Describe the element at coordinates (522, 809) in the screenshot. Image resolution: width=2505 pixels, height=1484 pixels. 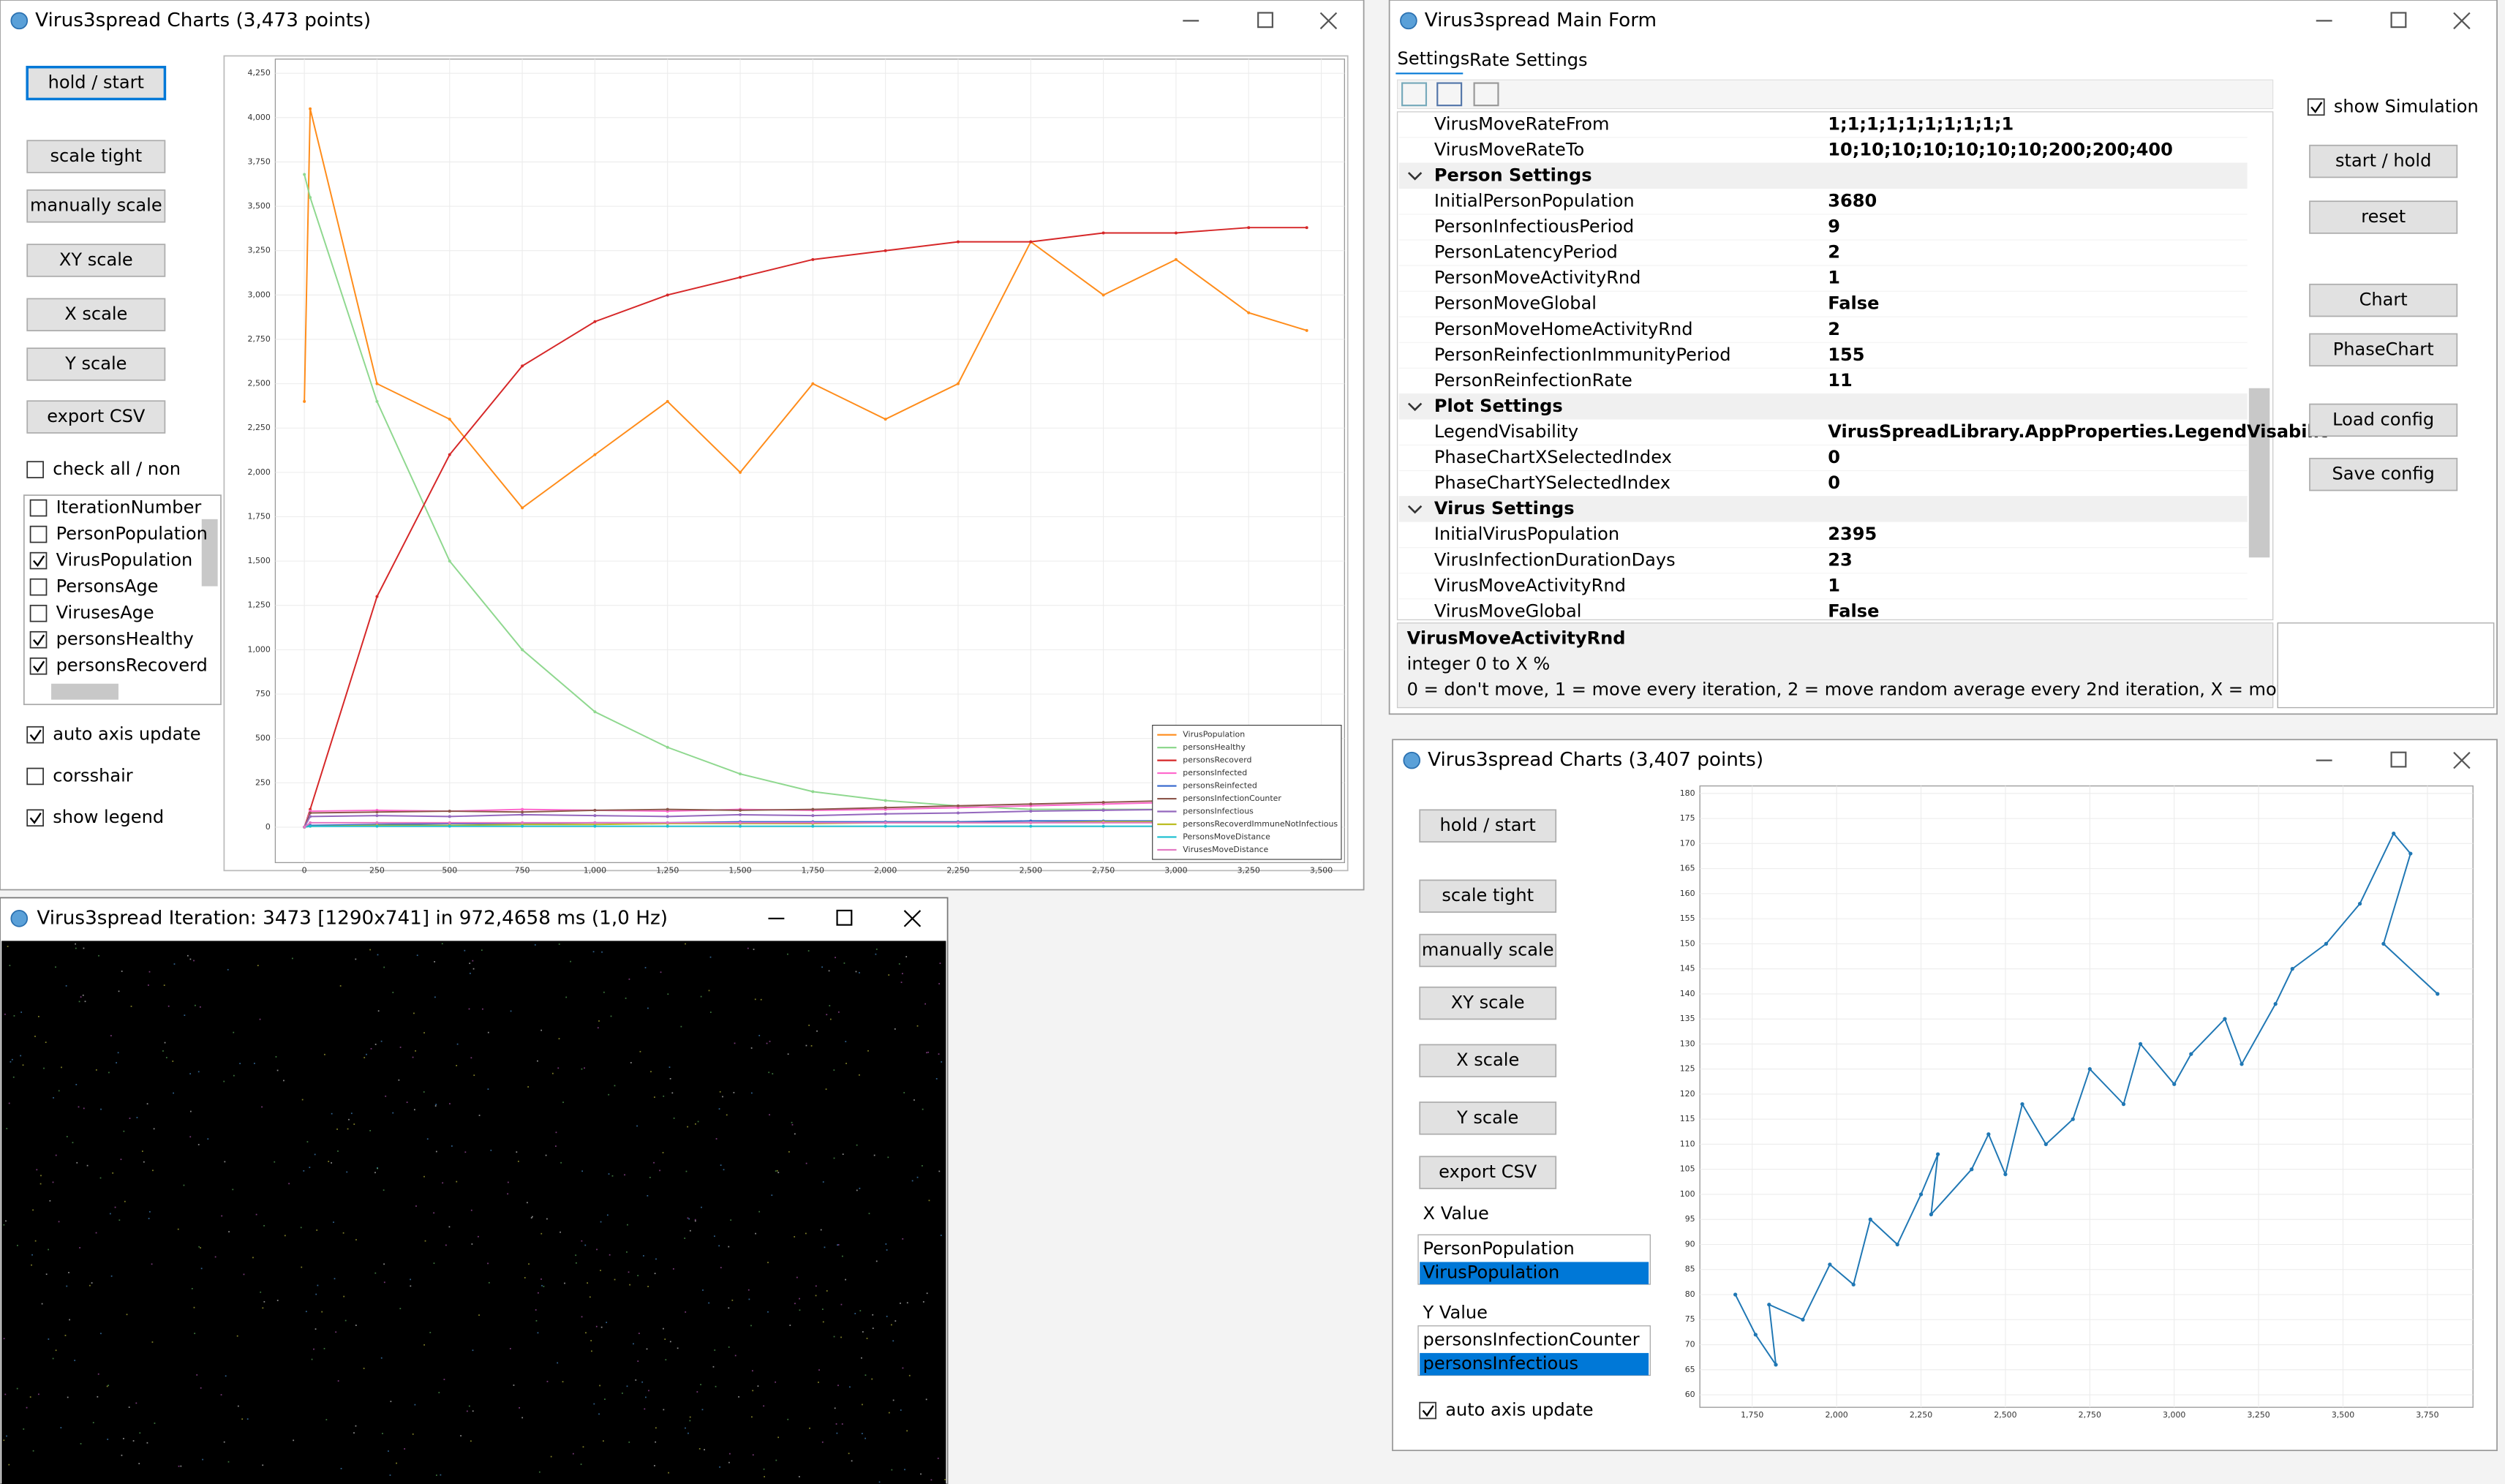
I see `data-point` at that location.